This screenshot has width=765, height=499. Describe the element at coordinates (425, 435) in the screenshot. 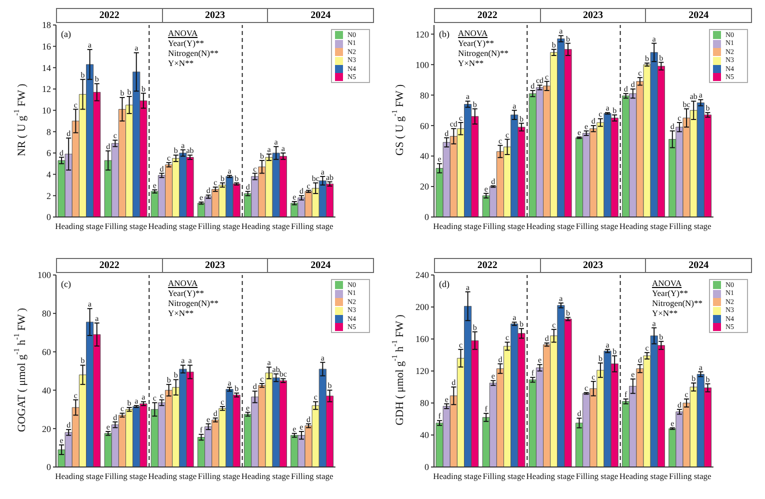

I see `y-tick-label: 40` at that location.